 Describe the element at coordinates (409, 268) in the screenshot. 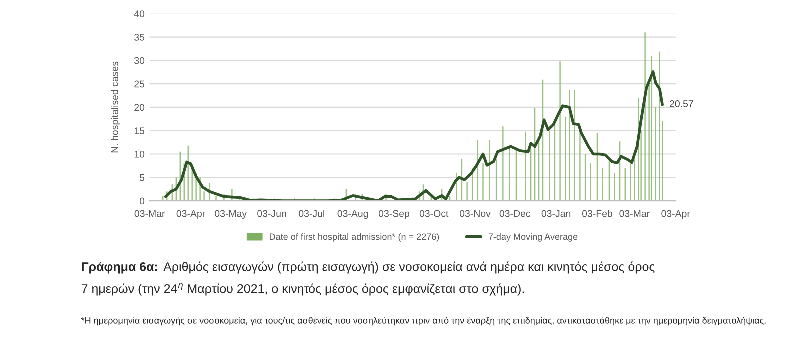

I see `text: Αριθμός εισαγωγών (πρώτη εισαγωγή) σε νοσοκομεία ανά ημέρα και κινητός μέσος όρος` at that location.